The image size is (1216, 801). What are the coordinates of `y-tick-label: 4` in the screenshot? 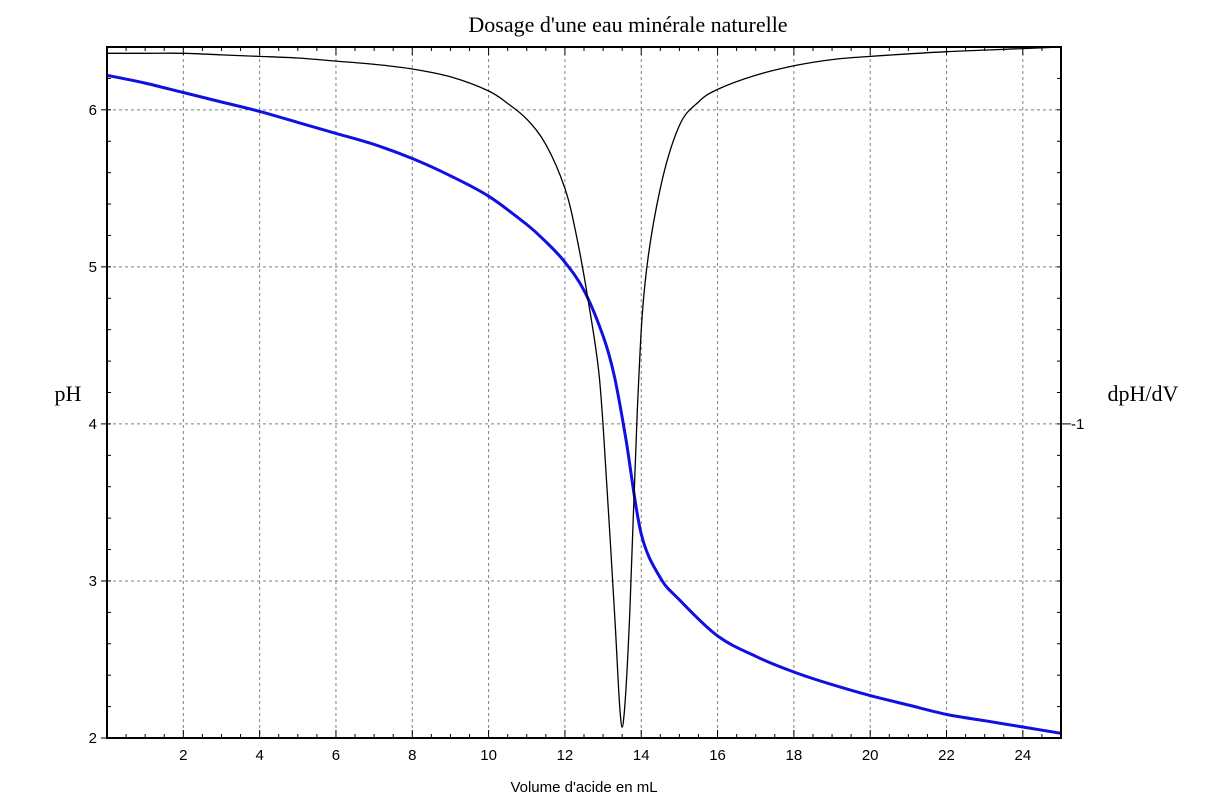 It's located at (93, 424).